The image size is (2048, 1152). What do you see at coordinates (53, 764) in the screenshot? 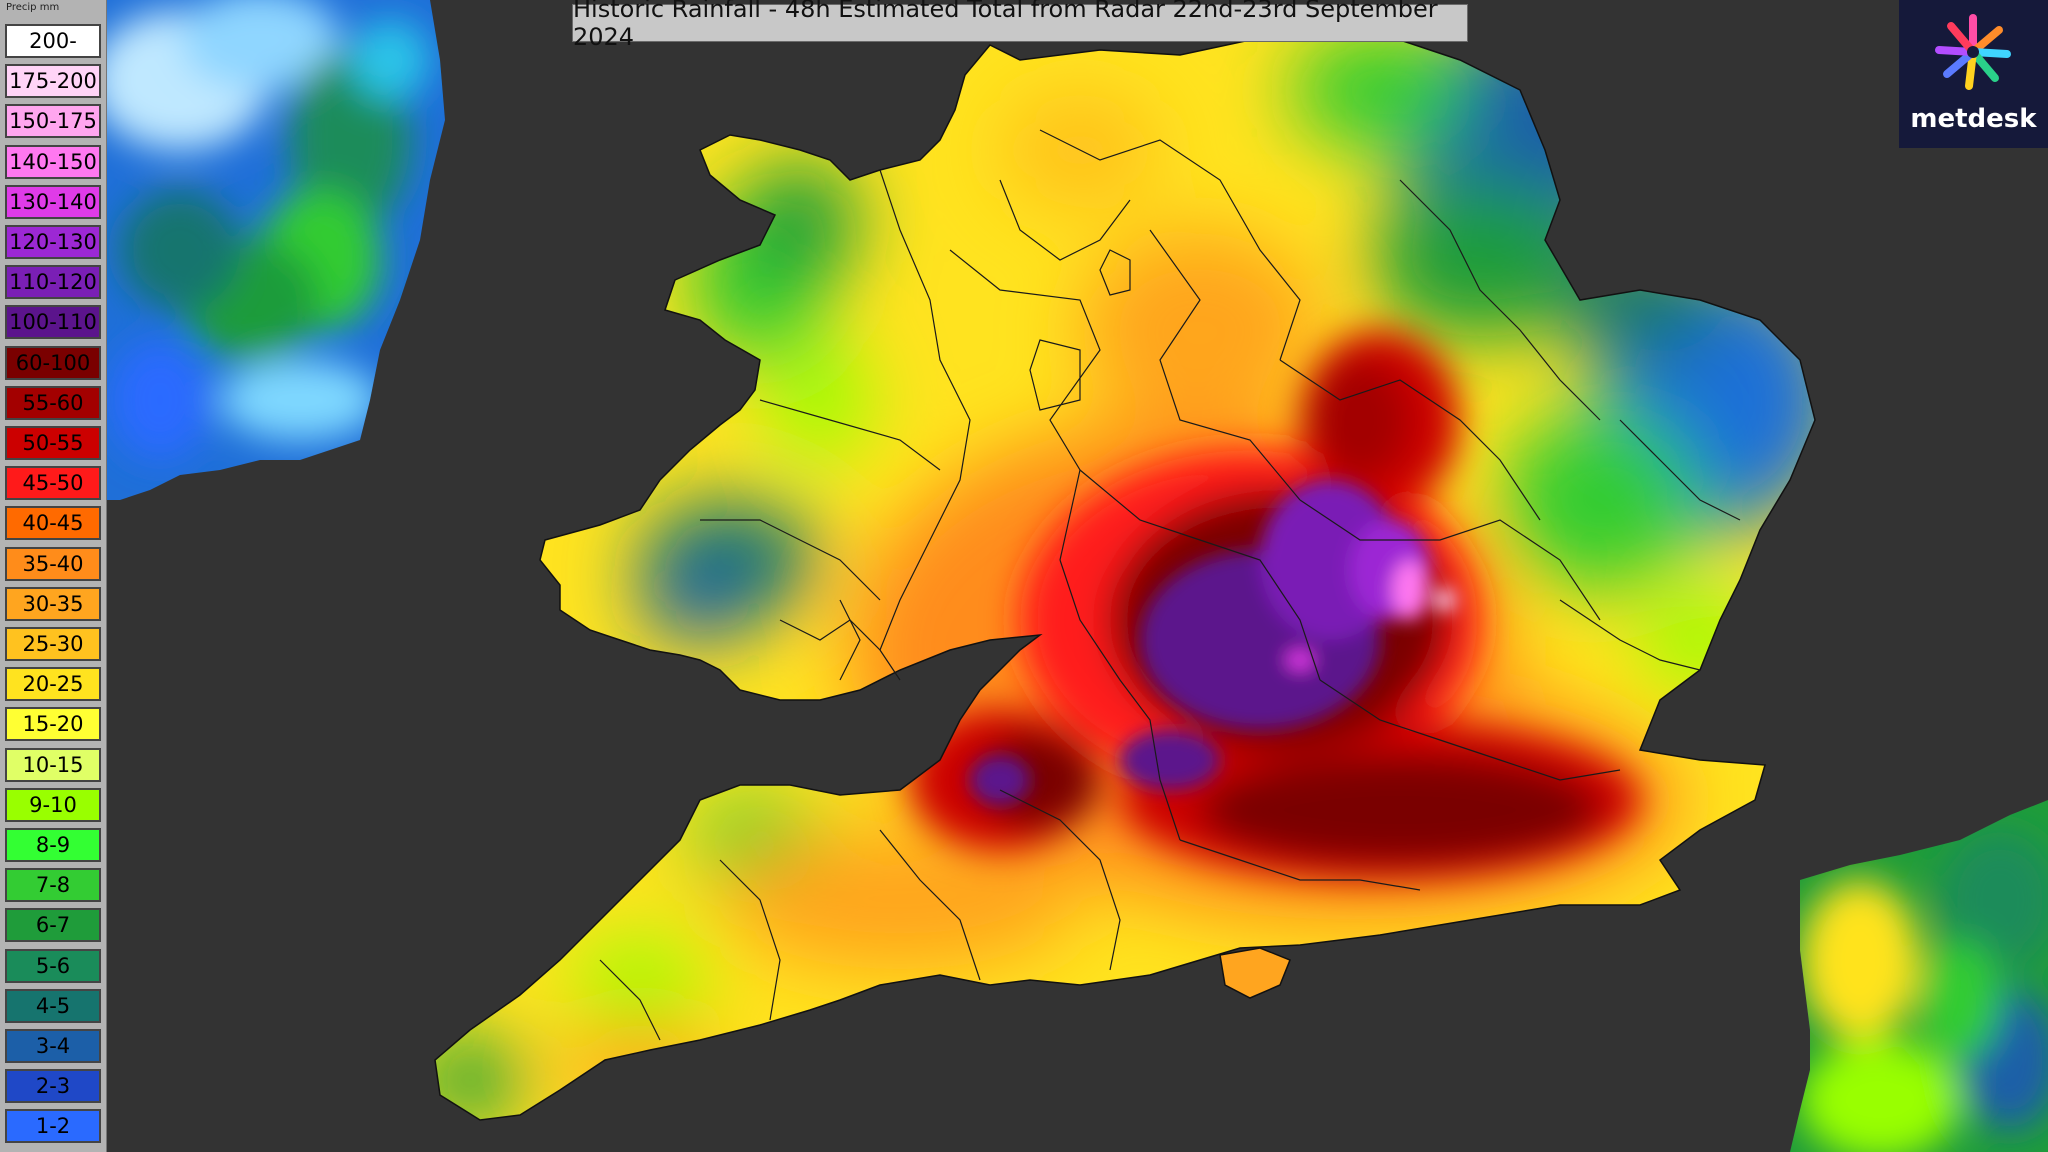
I see `legend-item: 10-15` at bounding box center [53, 764].